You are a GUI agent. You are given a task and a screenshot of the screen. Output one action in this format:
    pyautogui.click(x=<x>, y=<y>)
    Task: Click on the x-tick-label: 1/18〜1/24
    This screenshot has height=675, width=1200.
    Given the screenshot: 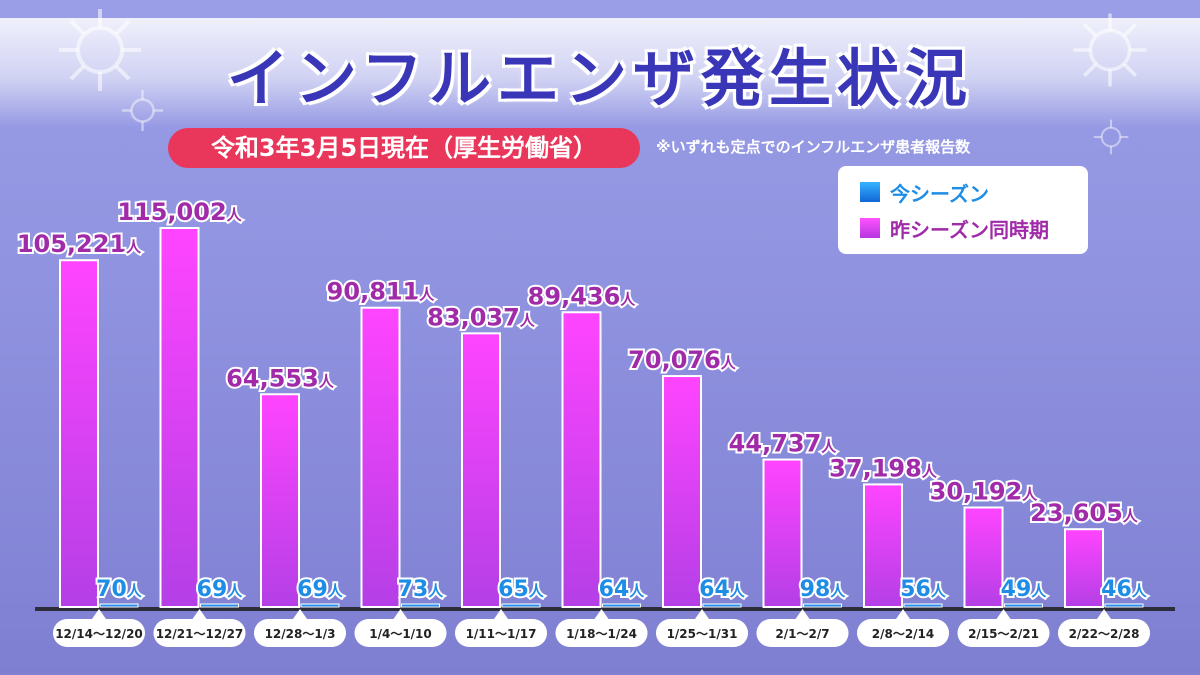 What is the action you would take?
    pyautogui.click(x=601, y=634)
    